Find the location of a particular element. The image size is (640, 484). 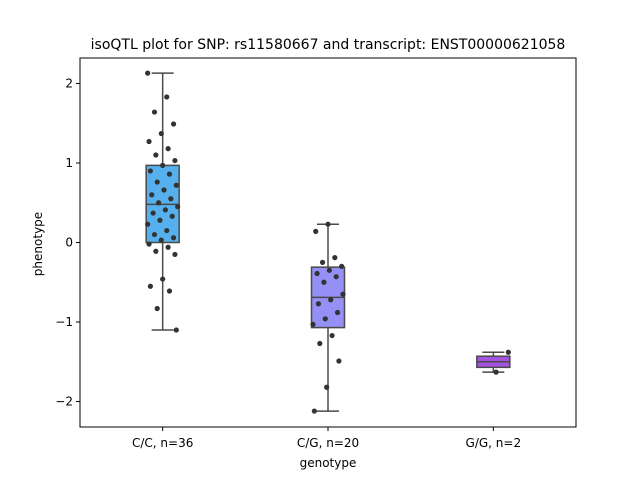

x-axis-label: genotype is located at coordinates (328, 463).